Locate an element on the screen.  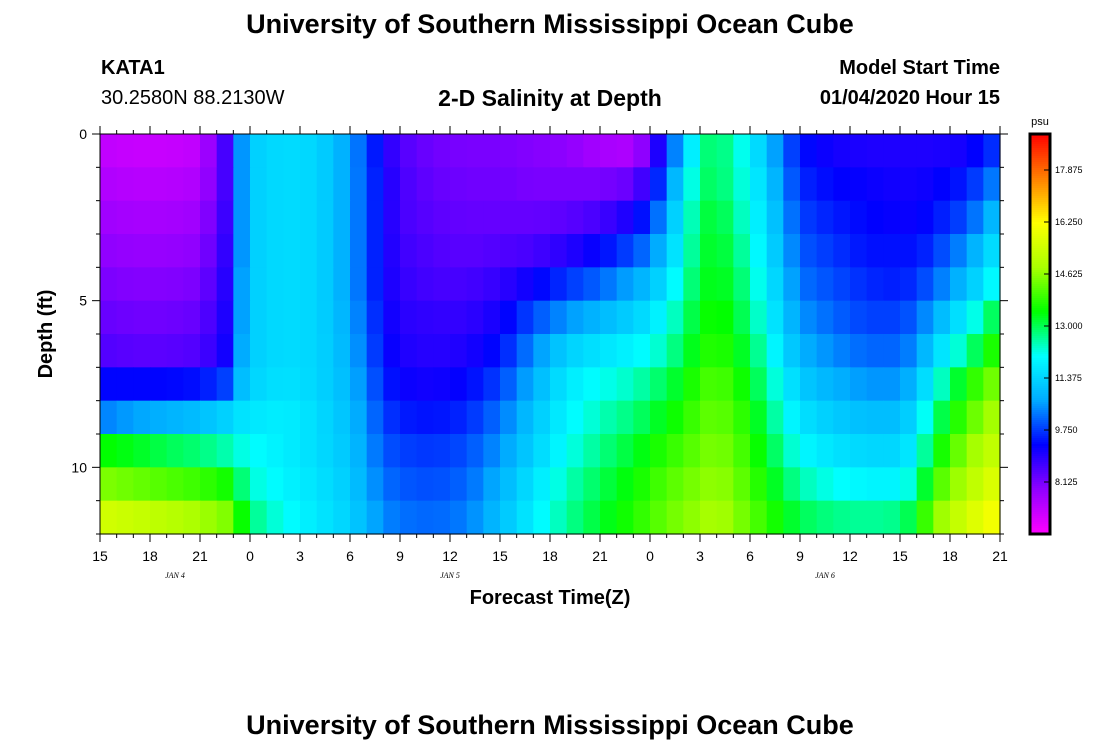
x-tick-label: 18 is located at coordinates (950, 556).